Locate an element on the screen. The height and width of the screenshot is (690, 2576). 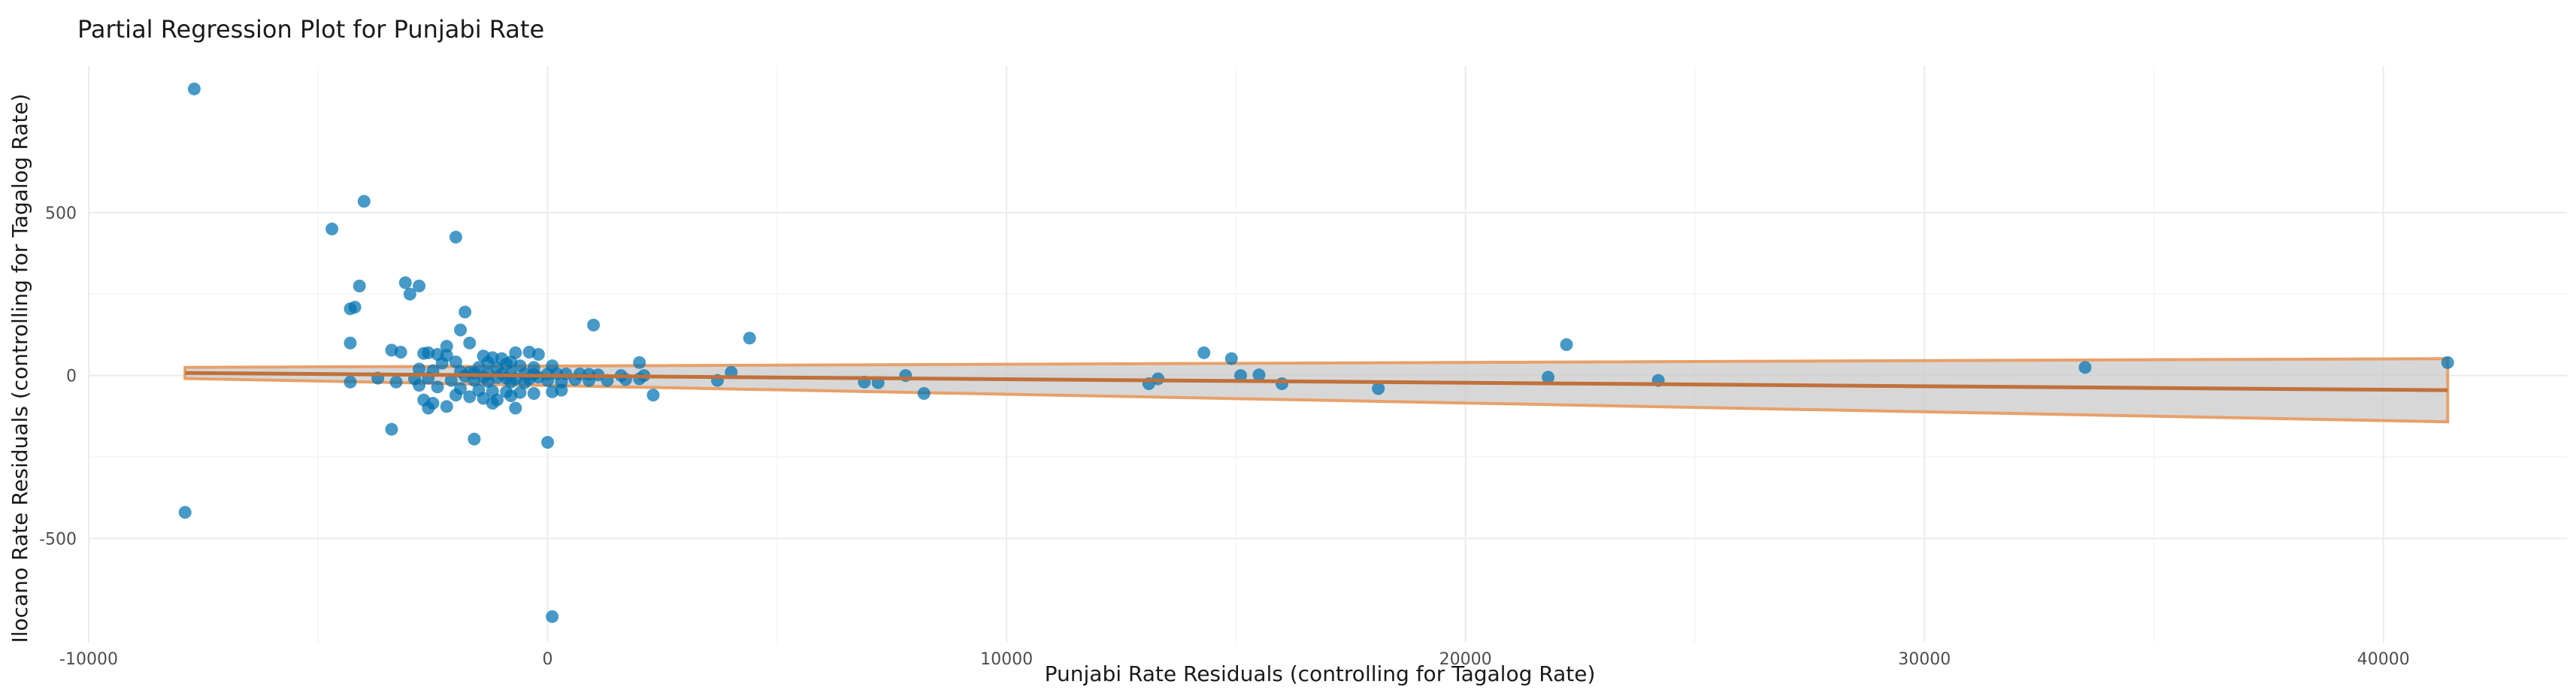
y-tick-label: 0 is located at coordinates (71, 377).